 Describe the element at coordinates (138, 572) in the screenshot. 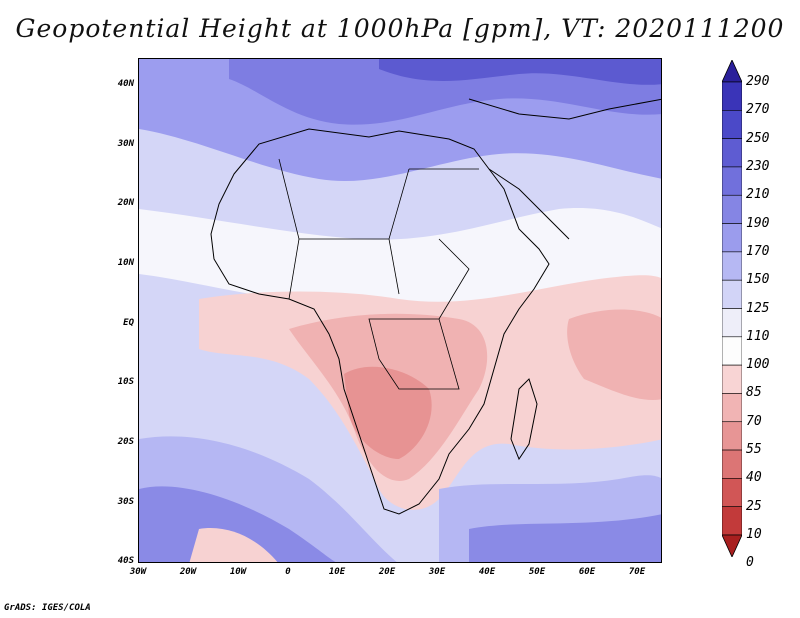

I see `lon-label: 30W` at that location.